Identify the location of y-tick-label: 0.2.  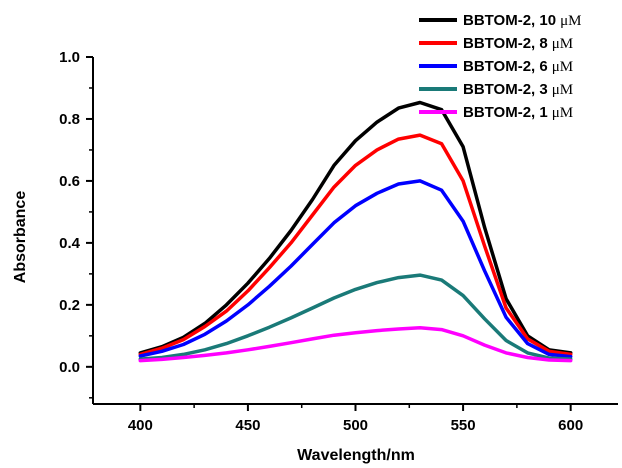
(69, 305).